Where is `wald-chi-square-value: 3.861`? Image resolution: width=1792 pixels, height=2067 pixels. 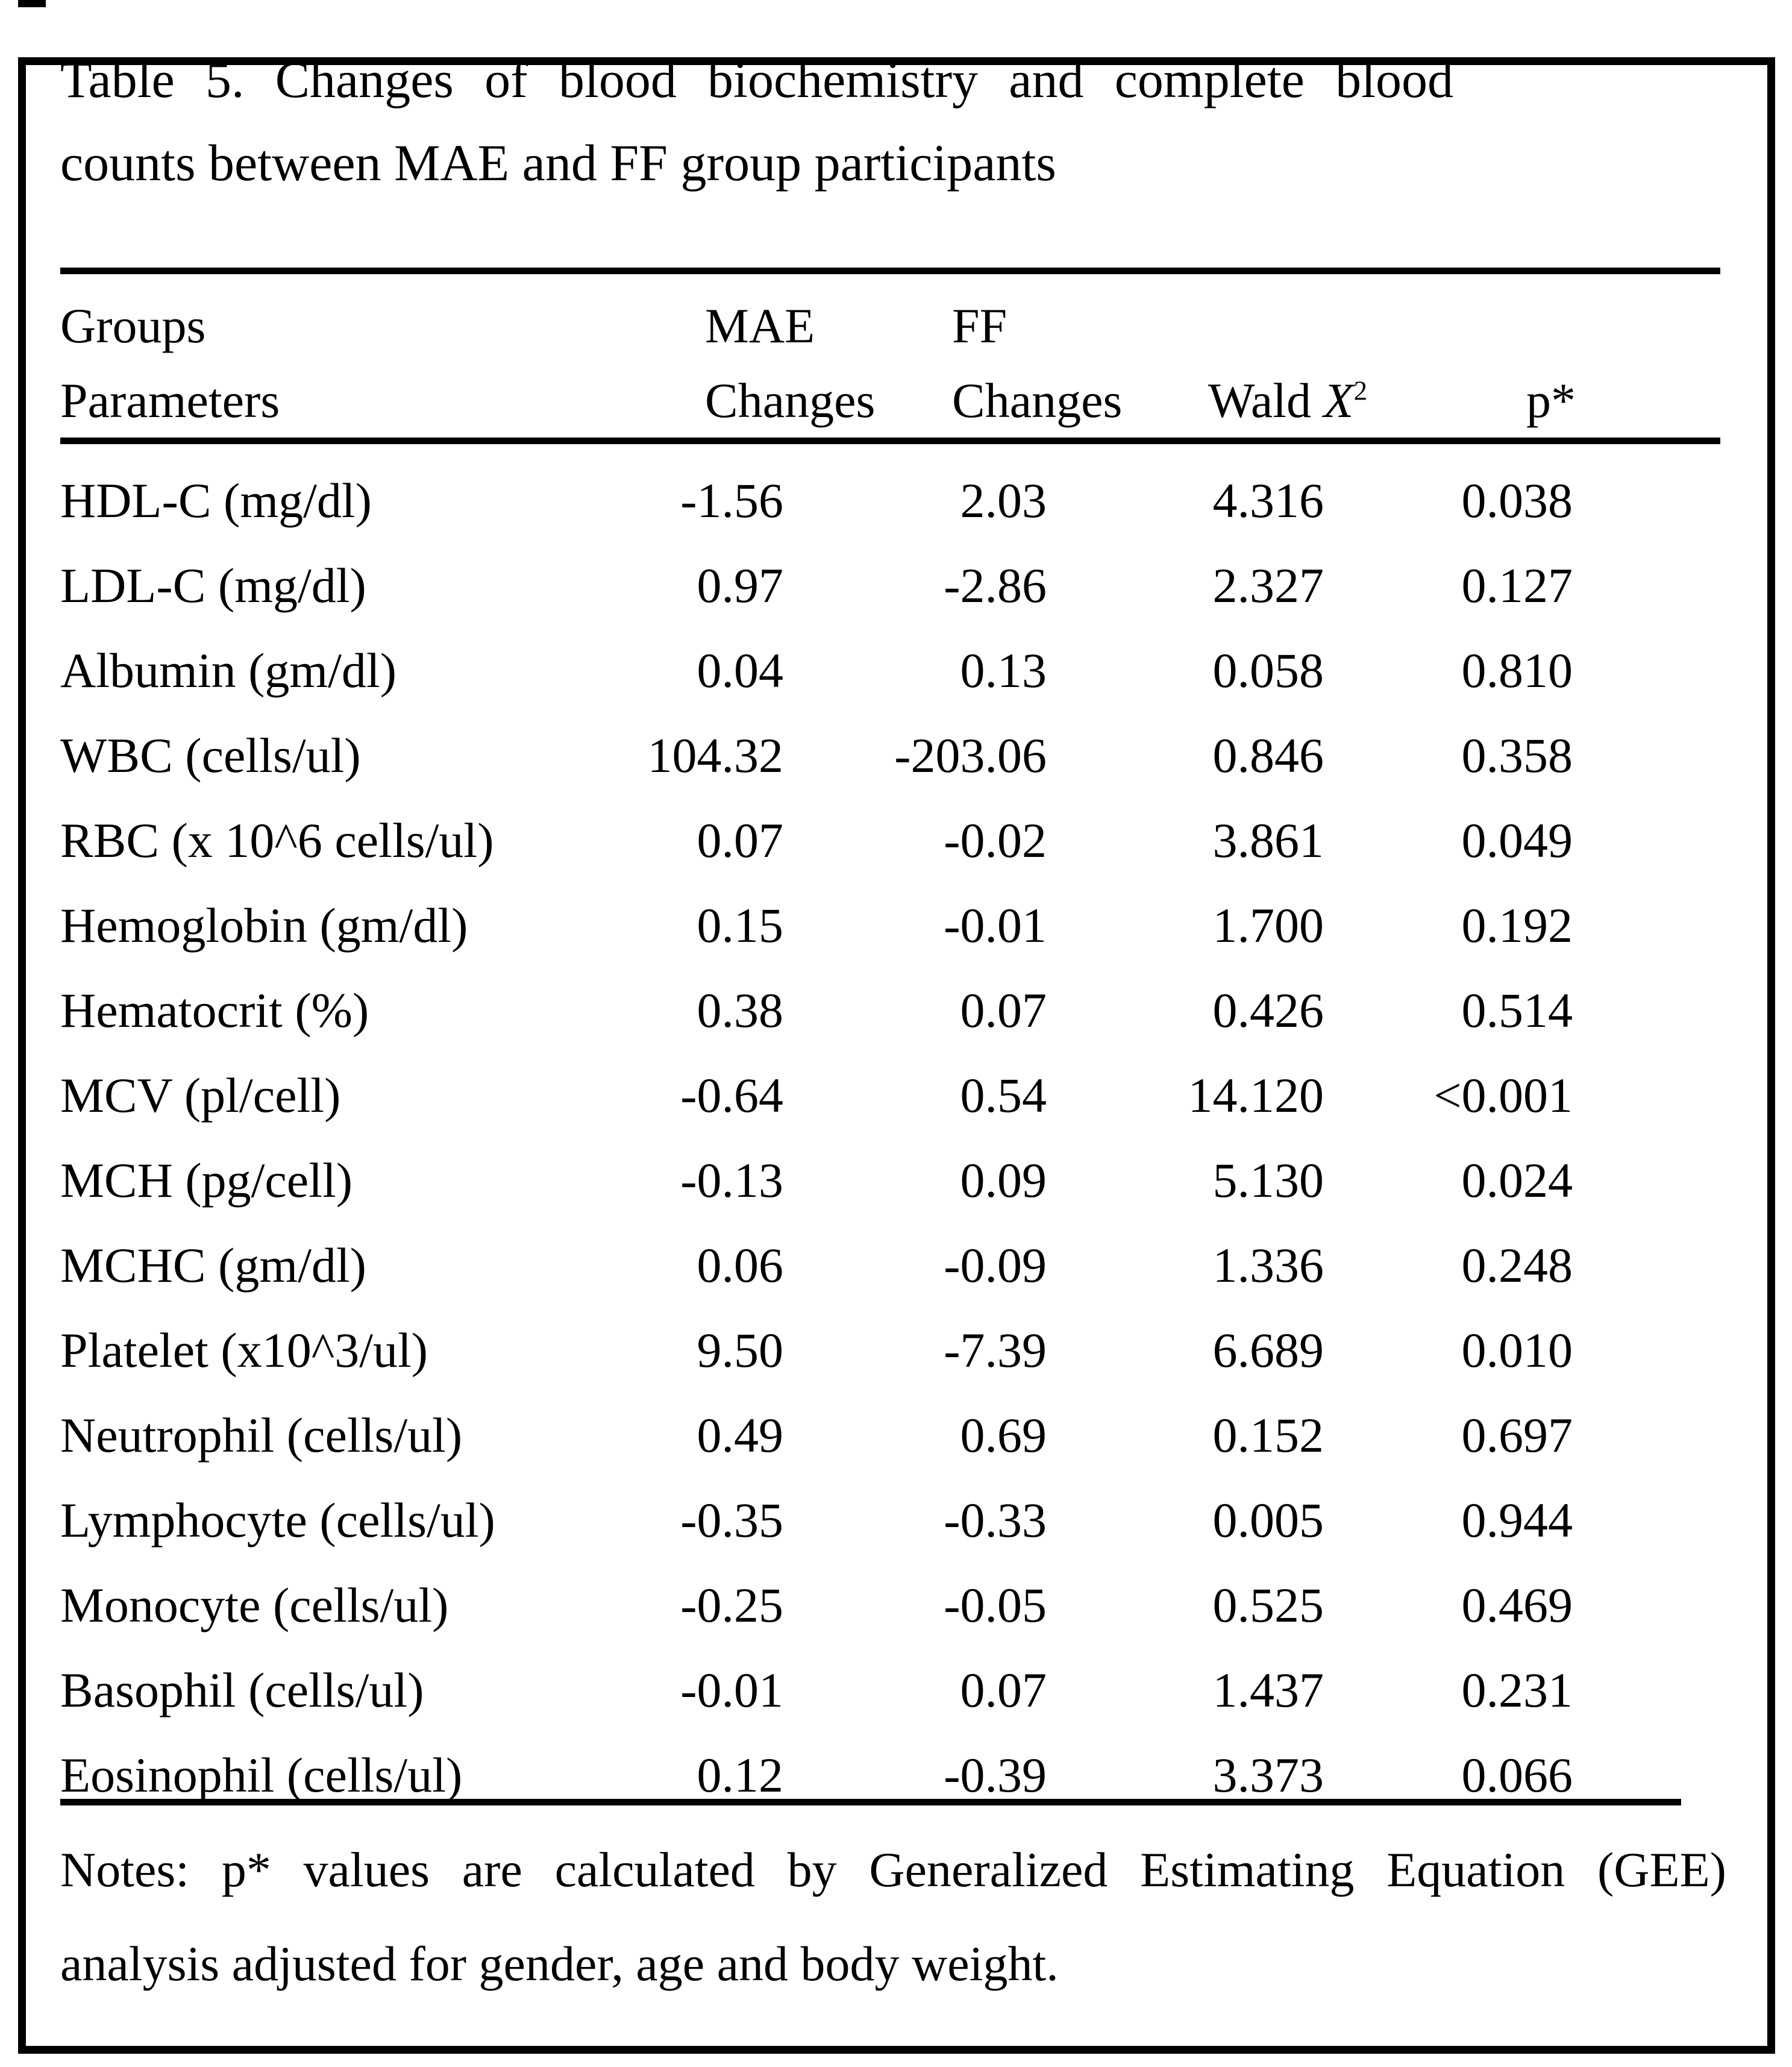 wald-chi-square-value: 3.861 is located at coordinates (1268, 840).